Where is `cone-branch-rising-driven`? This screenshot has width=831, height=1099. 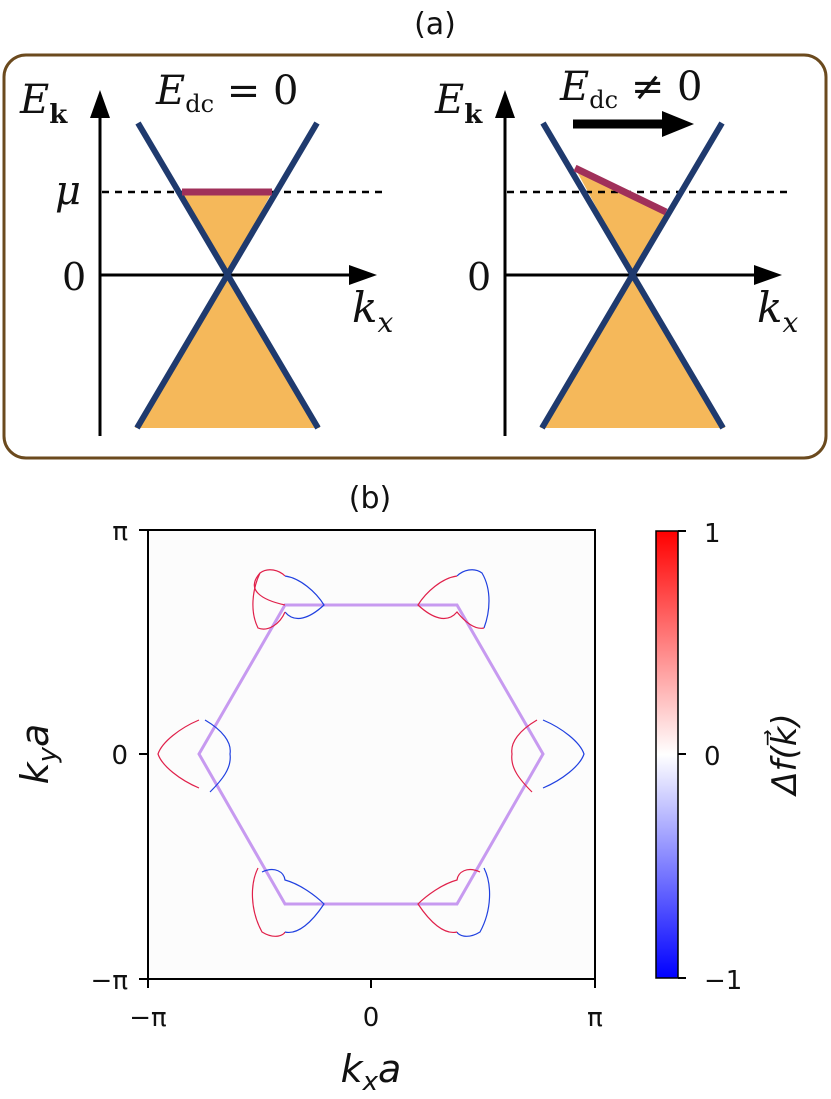 cone-branch-rising-driven is located at coordinates (632, 275).